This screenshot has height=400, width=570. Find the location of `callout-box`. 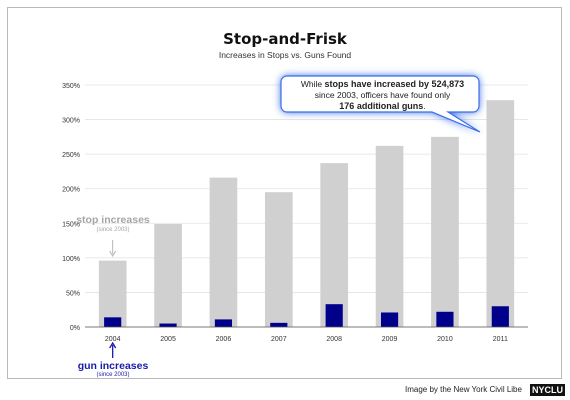

callout-box is located at coordinates (380, 104).